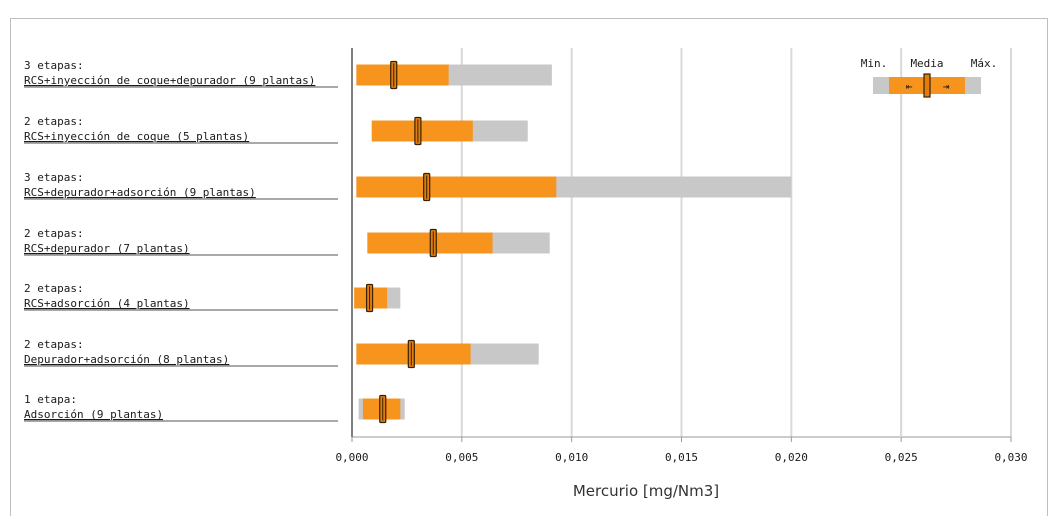  What do you see at coordinates (140, 192) in the screenshot?
I see `category-label-line2: RCS+depurador+adsorción (9 plantas)` at bounding box center [140, 192].